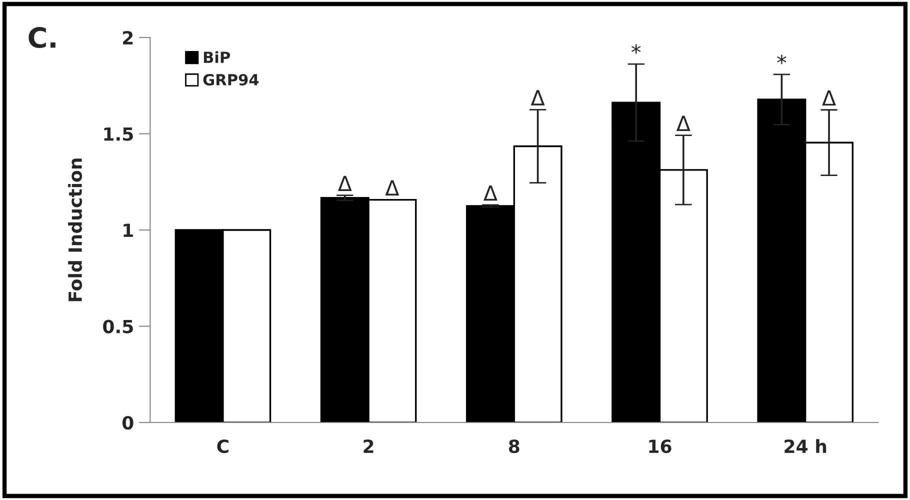 The image size is (910, 500). What do you see at coordinates (514, 446) in the screenshot?
I see `x-tick-label: 8` at bounding box center [514, 446].